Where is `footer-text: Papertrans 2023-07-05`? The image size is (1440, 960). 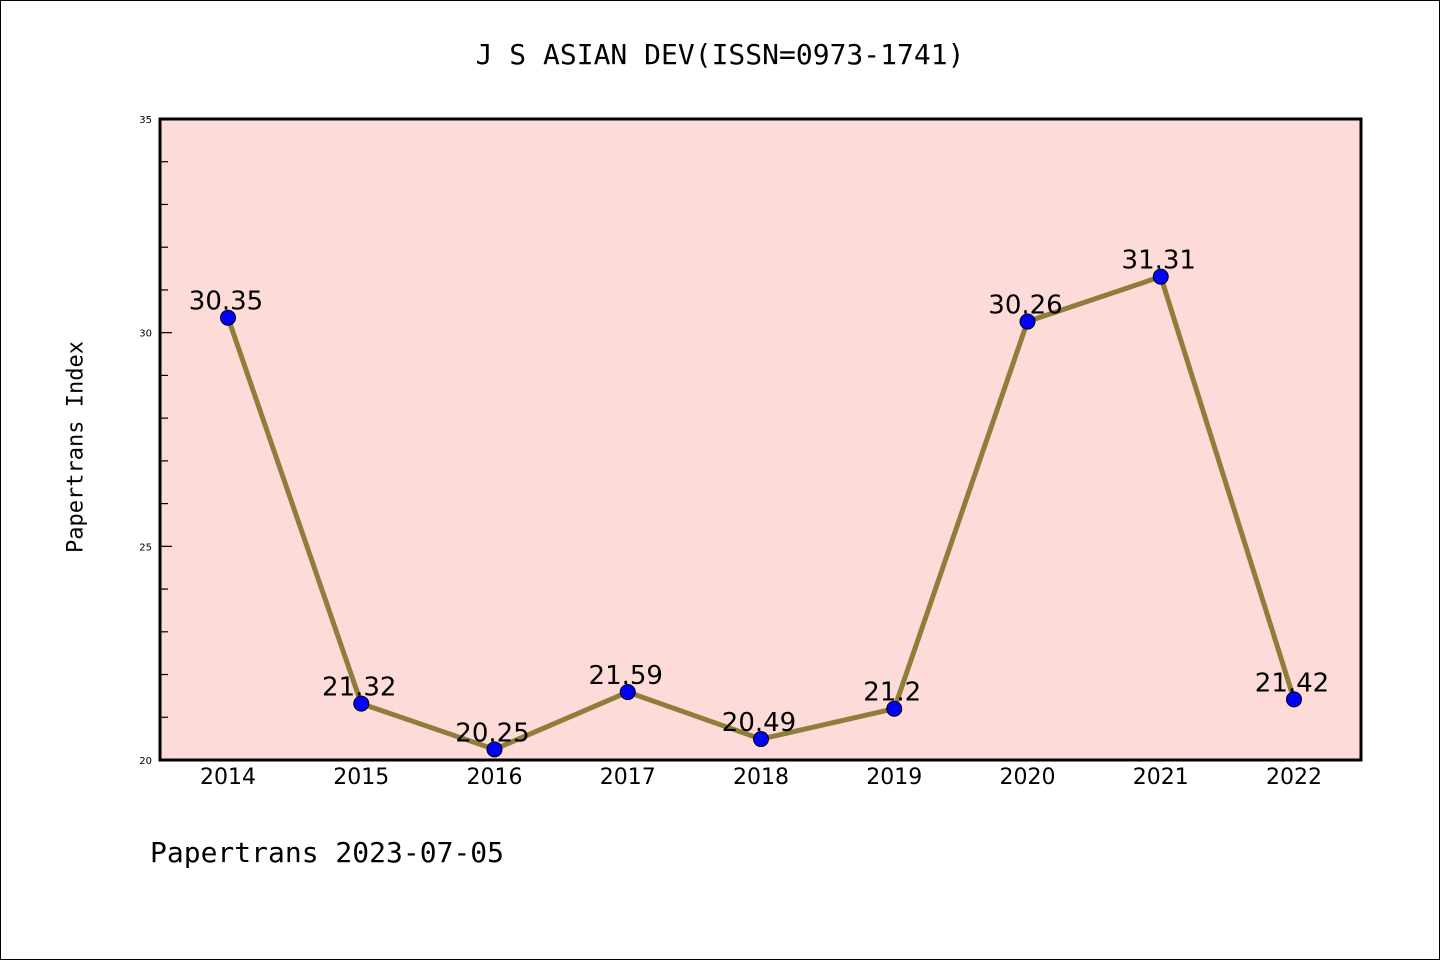
footer-text: Papertrans 2023-07-05 is located at coordinates (327, 852).